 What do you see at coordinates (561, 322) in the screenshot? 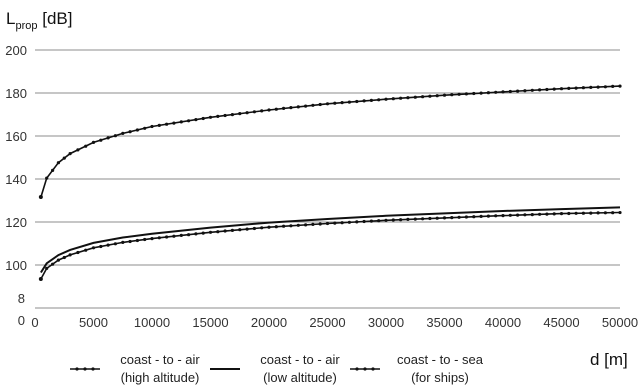
I see `x-tick-label-45000: 45000` at bounding box center [561, 322].